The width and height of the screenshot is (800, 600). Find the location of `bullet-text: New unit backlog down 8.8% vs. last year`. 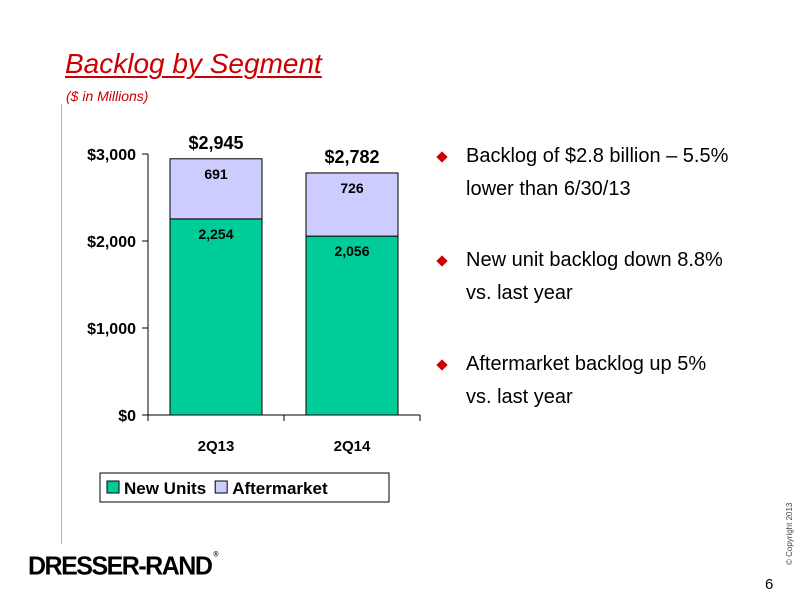

bullet-text: New unit backlog down 8.8% vs. last year is located at coordinates (594, 276).